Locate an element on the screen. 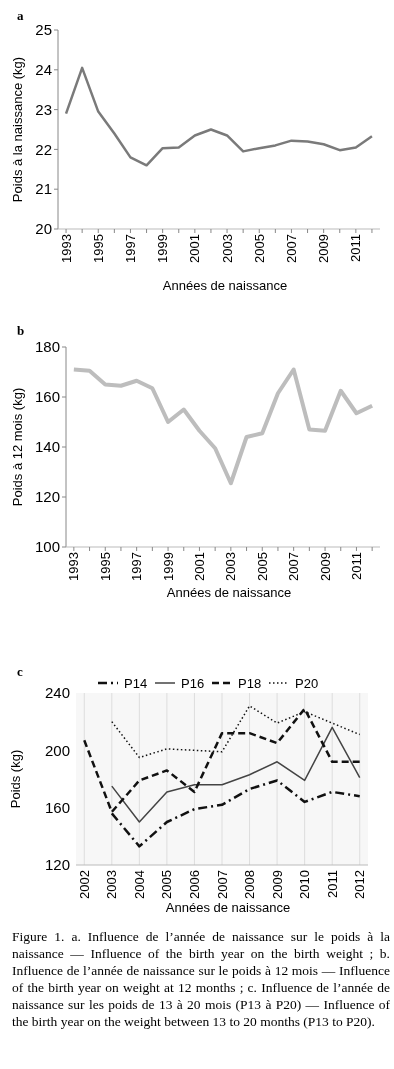 The image size is (394, 1069). y-tick-label: 100 is located at coordinates (47, 547).